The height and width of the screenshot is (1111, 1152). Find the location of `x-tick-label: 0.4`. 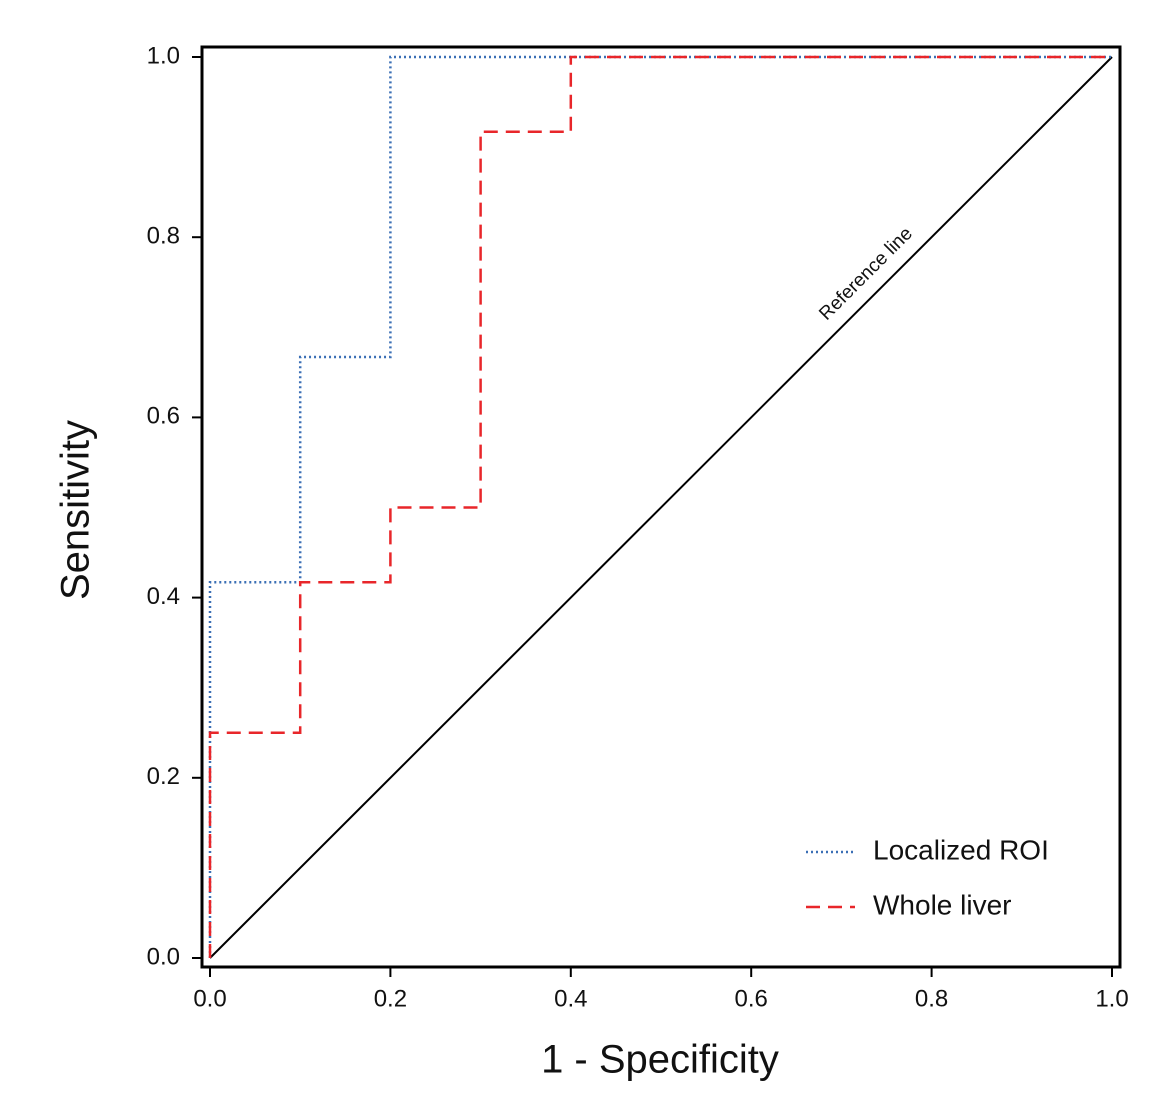

x-tick-label: 0.4 is located at coordinates (570, 998).